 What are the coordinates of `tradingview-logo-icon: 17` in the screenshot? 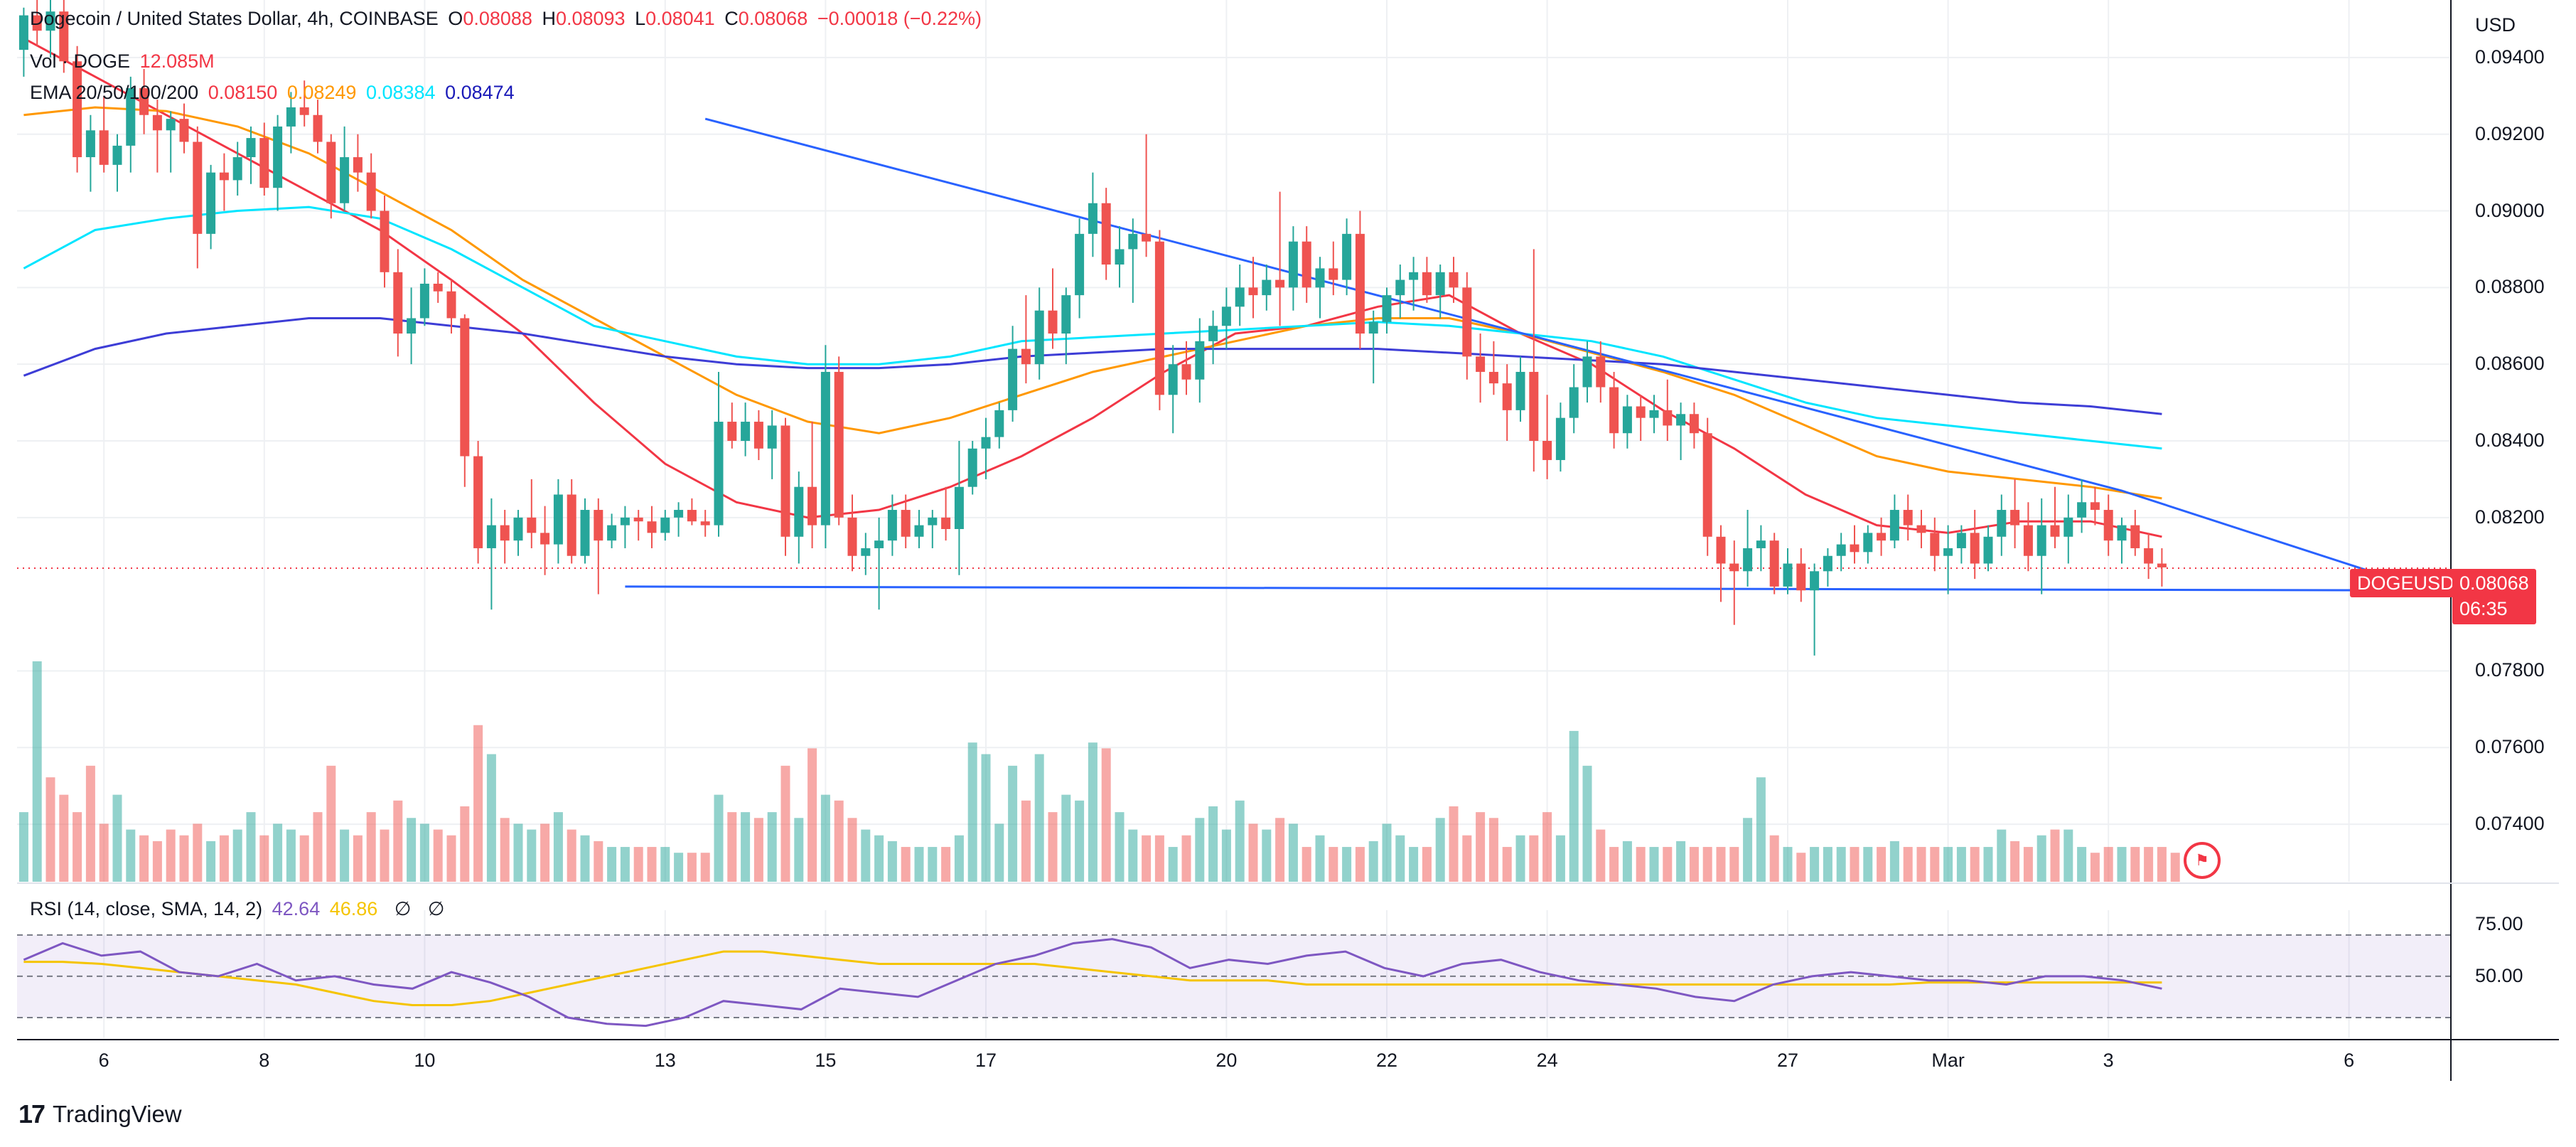 It's located at (31, 1114).